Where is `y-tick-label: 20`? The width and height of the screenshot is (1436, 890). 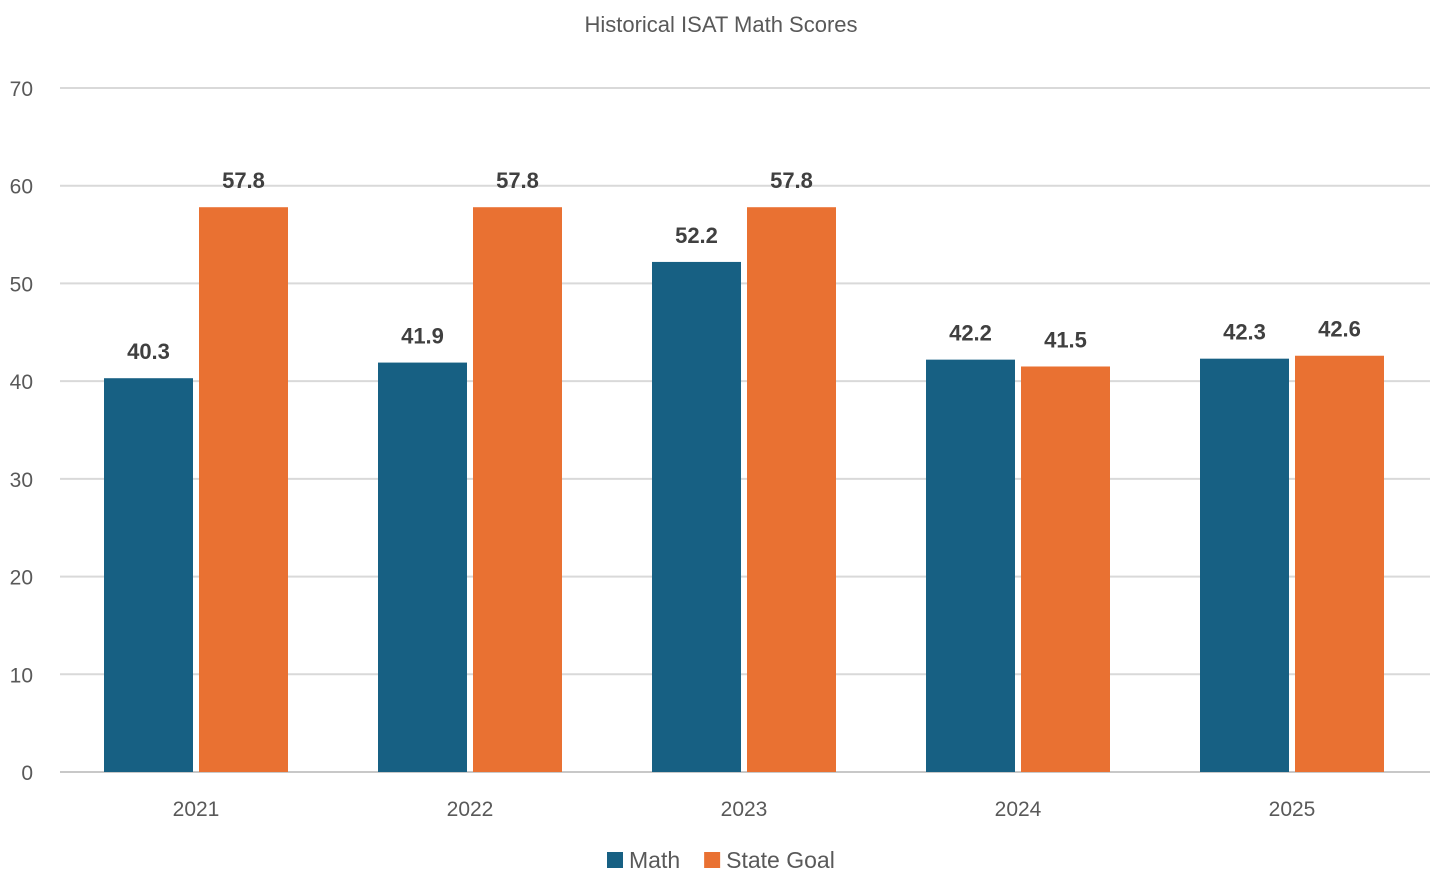
y-tick-label: 20 is located at coordinates (21, 578).